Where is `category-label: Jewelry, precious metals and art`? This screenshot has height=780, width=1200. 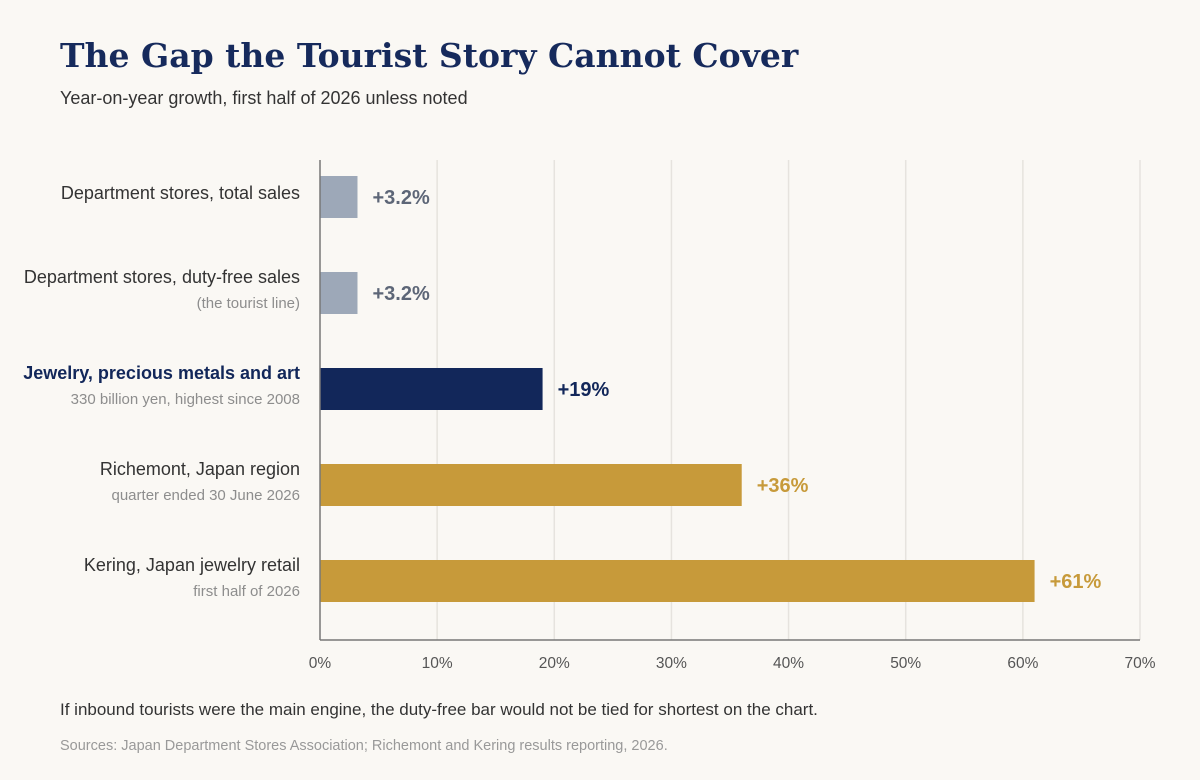
category-label: Jewelry, precious metals and art is located at coordinates (161, 373).